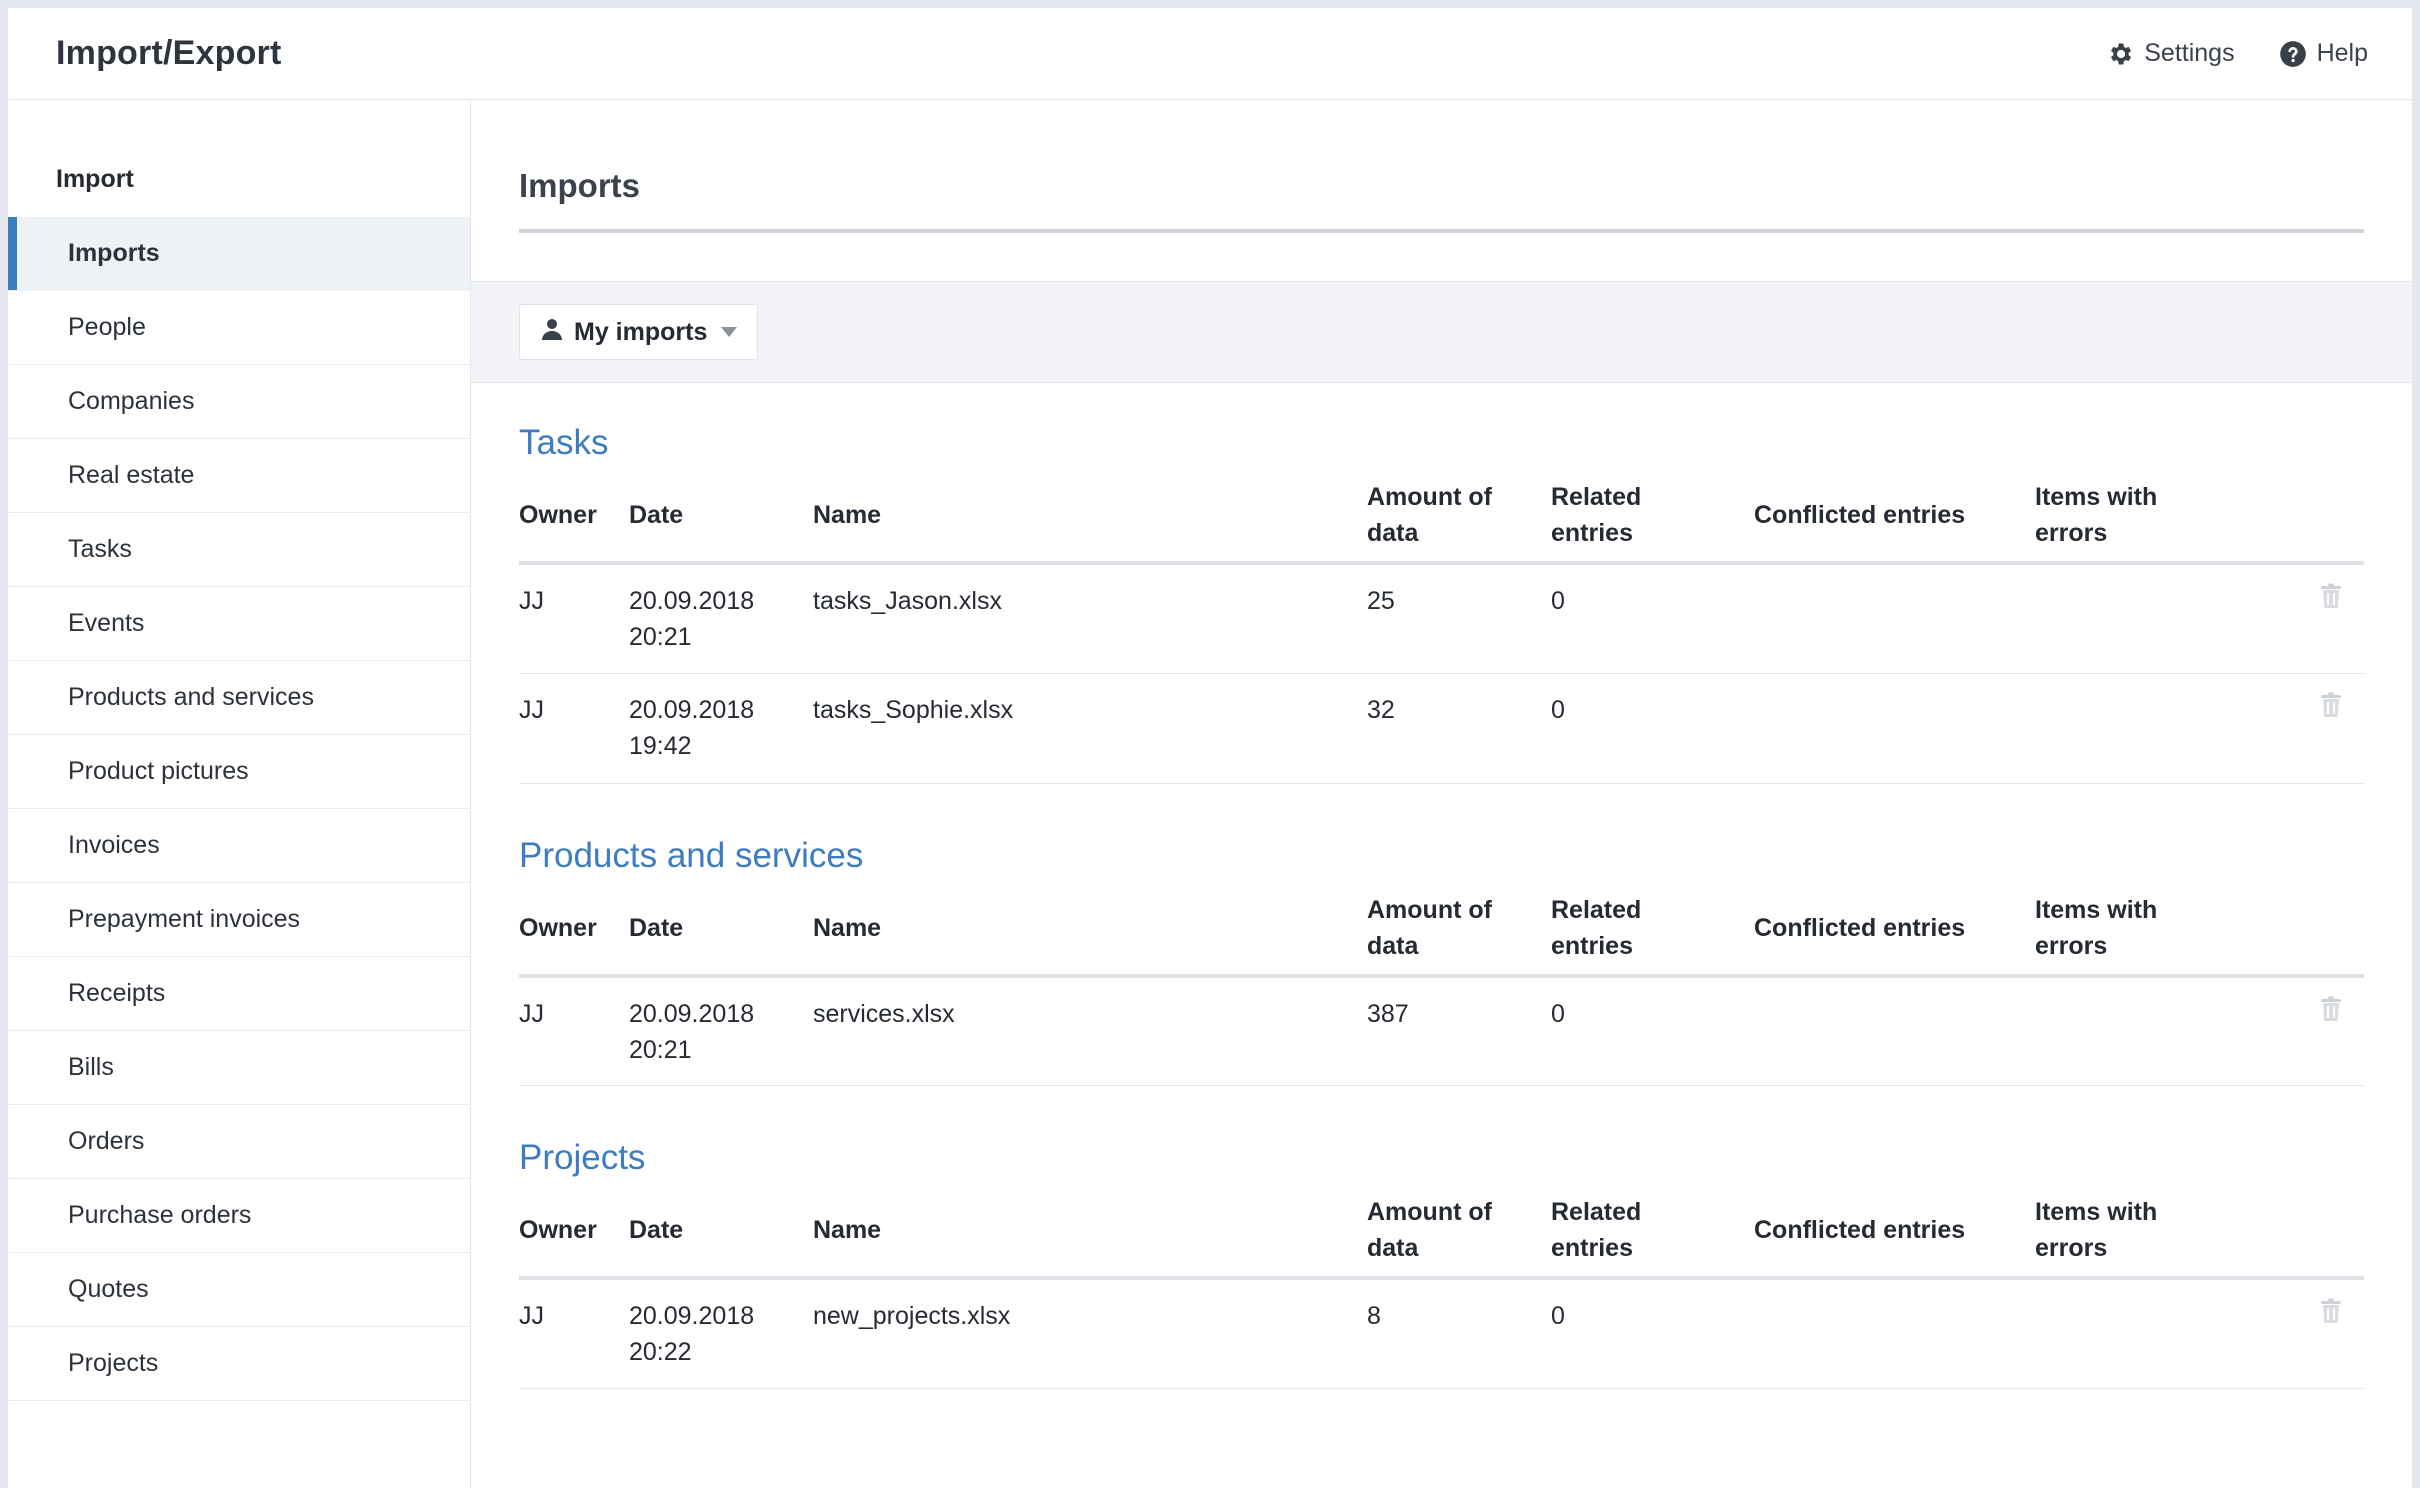 The width and height of the screenshot is (2420, 1488). What do you see at coordinates (169, 53) in the screenshot?
I see `app-title: Import/Export` at bounding box center [169, 53].